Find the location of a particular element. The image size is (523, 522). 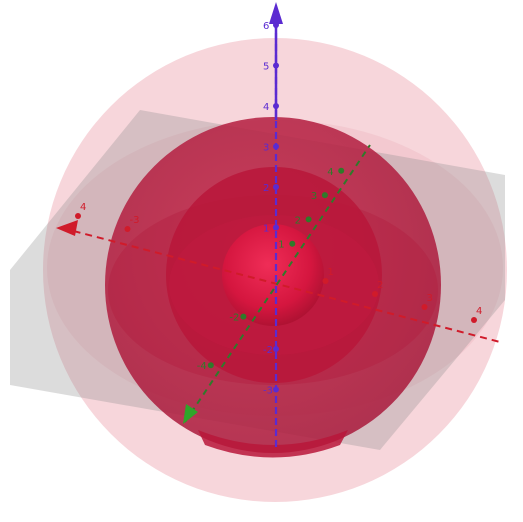

z-axis-tick-label: 3 is located at coordinates (266, 148).